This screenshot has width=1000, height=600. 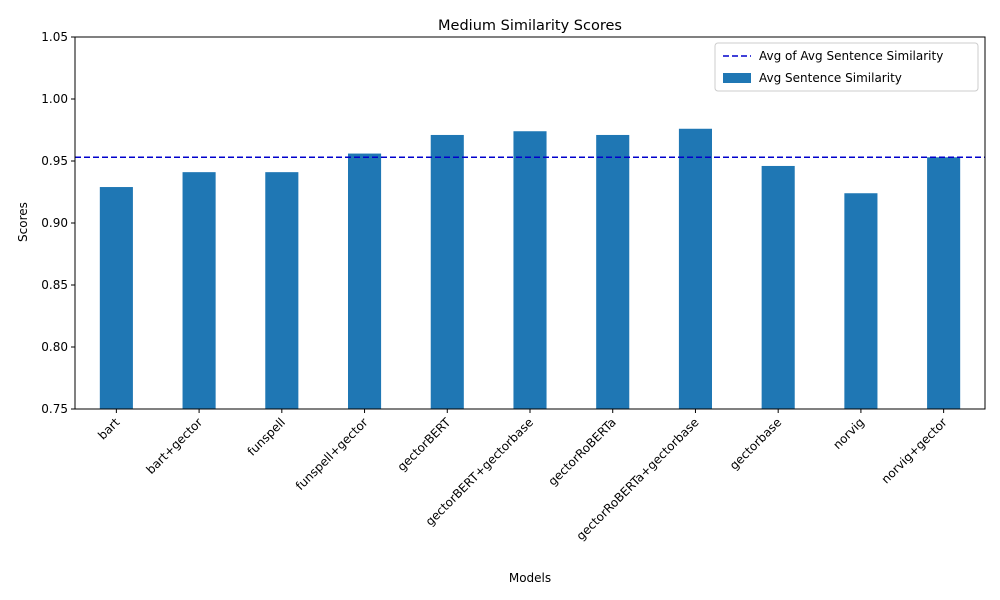 What do you see at coordinates (778, 287) in the screenshot?
I see `bar-gectorbase` at bounding box center [778, 287].